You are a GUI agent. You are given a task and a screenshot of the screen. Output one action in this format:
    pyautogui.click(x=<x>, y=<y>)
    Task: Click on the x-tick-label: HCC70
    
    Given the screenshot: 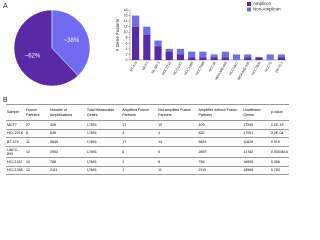 What is the action you would take?
    pyautogui.click(x=268, y=67)
    